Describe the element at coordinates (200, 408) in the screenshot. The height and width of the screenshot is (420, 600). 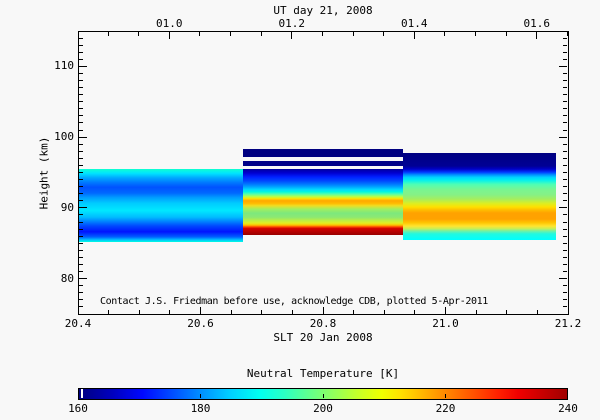
I see `colorbar-tick-label: 180` at that location.